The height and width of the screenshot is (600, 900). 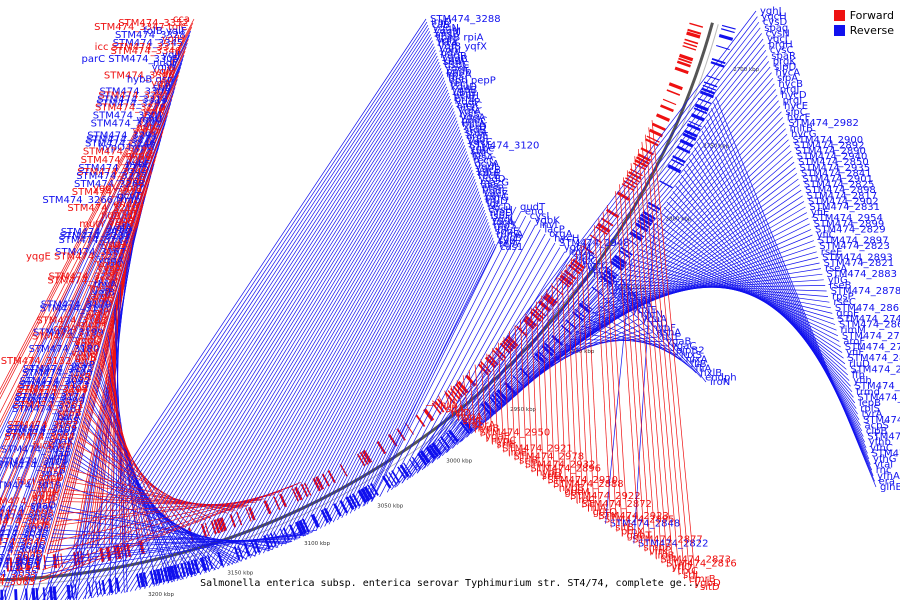 I want to click on gene-label: STM474_2948, so click(x=594, y=243).